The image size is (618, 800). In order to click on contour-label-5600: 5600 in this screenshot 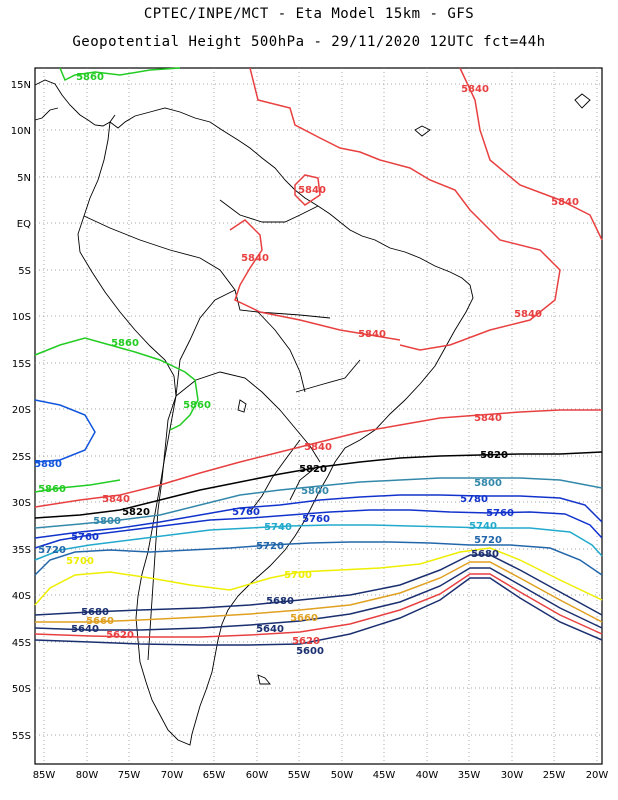, I will do `click(310, 651)`.